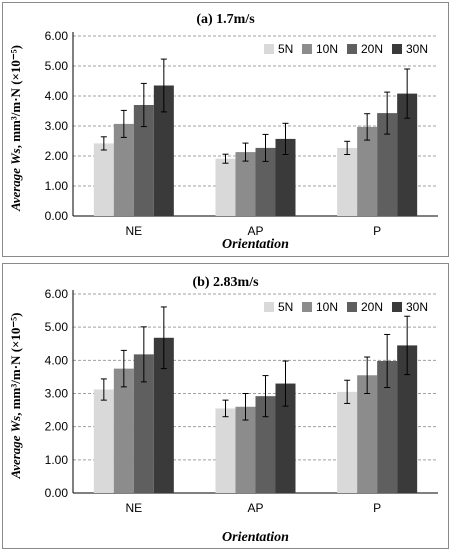 The width and height of the screenshot is (451, 550). Describe the element at coordinates (225, 19) in the screenshot. I see `chart-title: (a) 1.7m/s` at that location.